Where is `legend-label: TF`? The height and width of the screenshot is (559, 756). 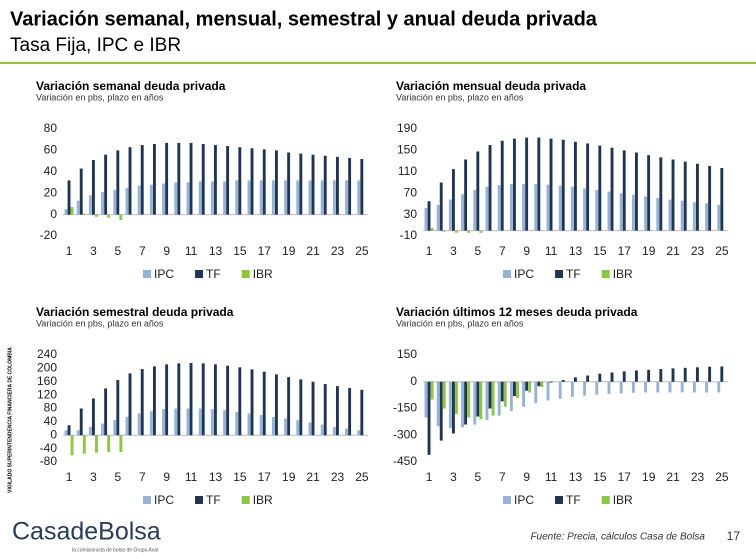 legend-label: TF is located at coordinates (213, 274).